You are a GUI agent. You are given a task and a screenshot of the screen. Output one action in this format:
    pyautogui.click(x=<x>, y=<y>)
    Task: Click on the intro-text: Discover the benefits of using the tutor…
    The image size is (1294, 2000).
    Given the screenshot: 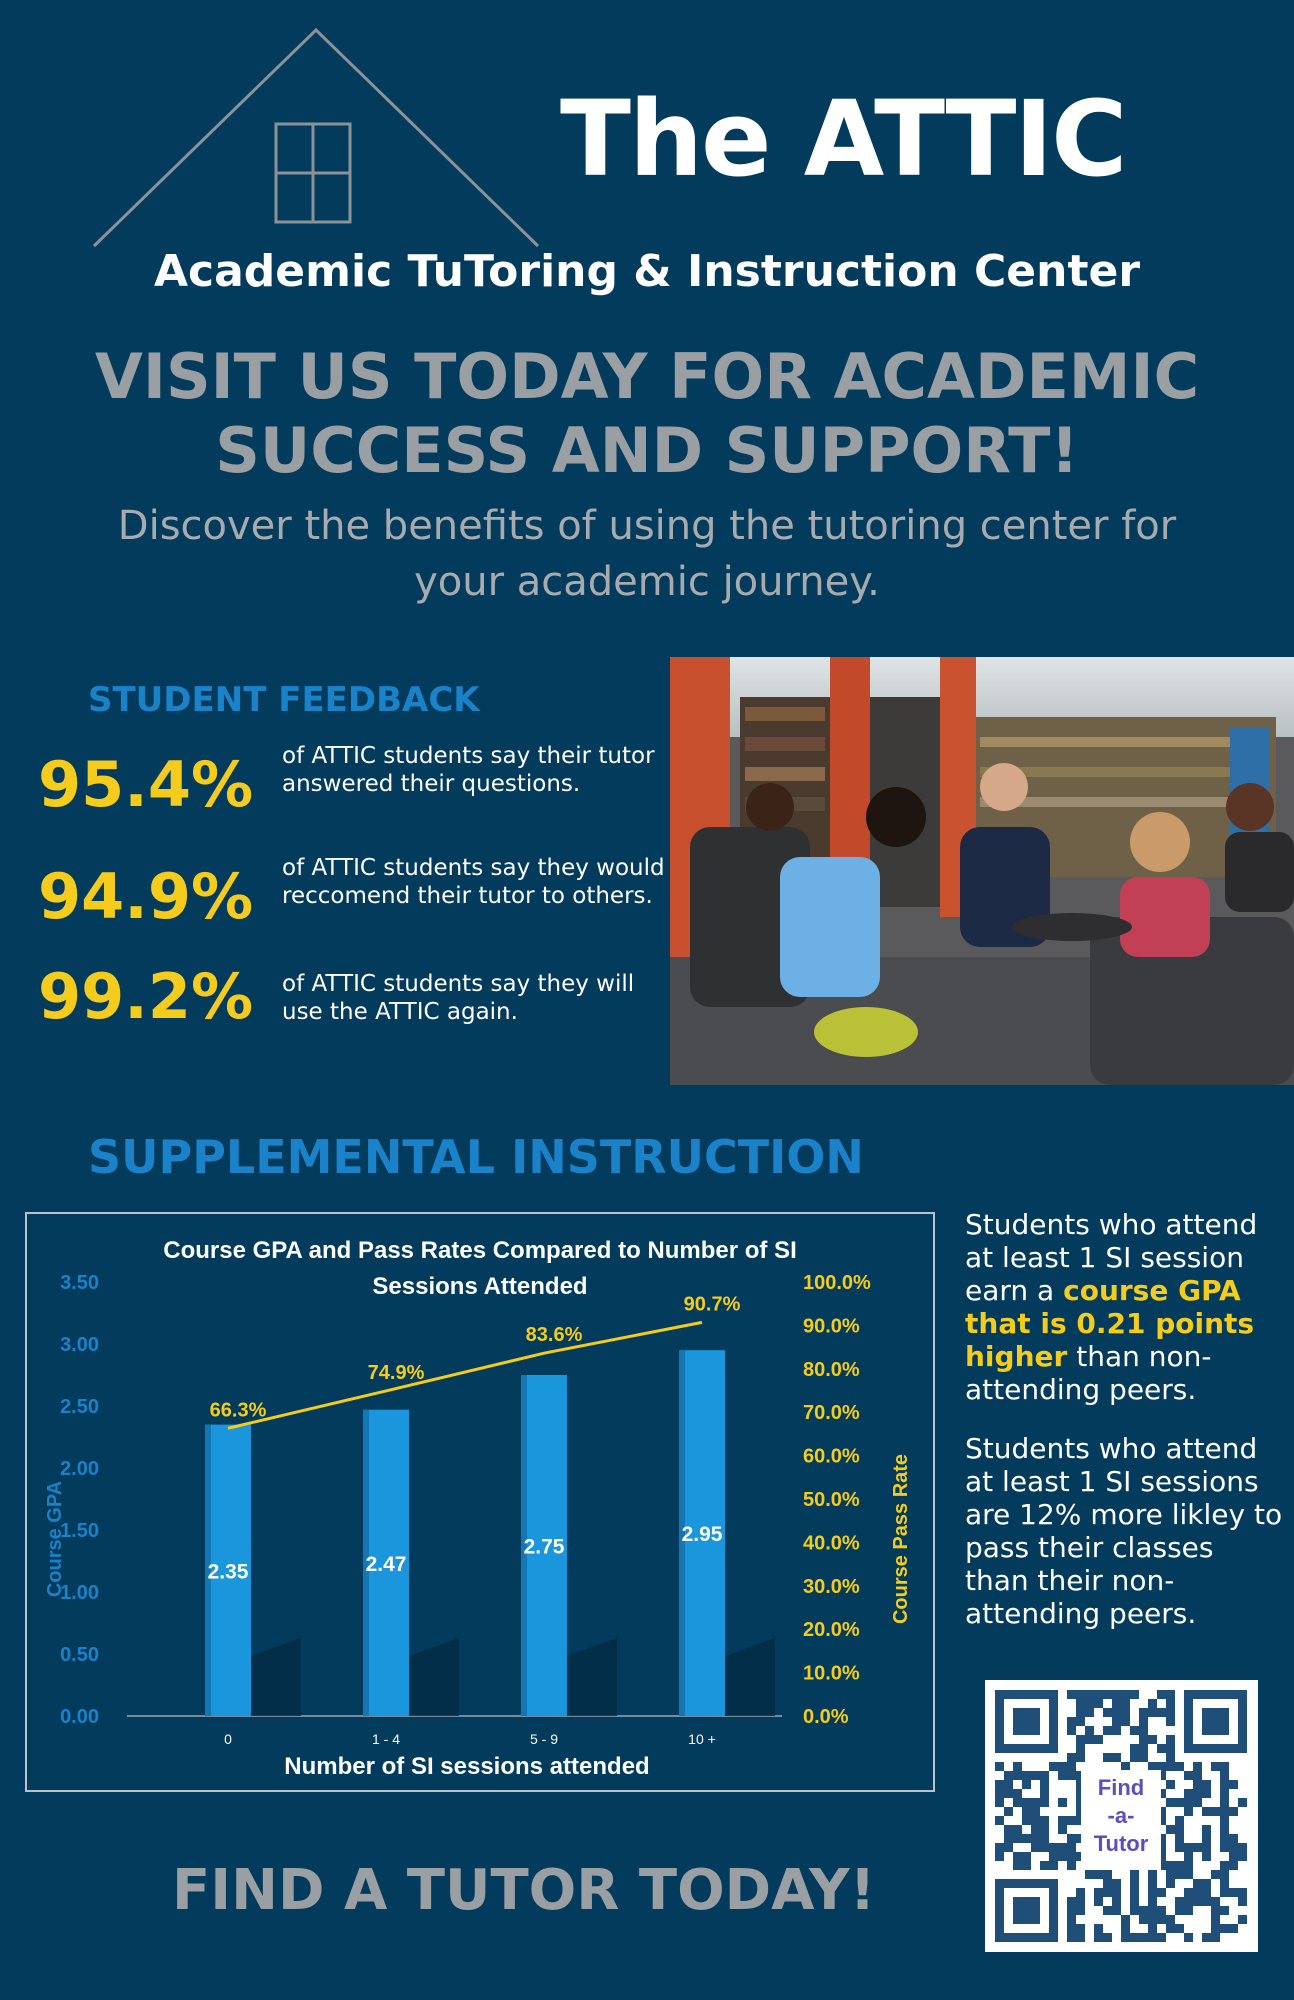 What is the action you would take?
    pyautogui.click(x=647, y=554)
    